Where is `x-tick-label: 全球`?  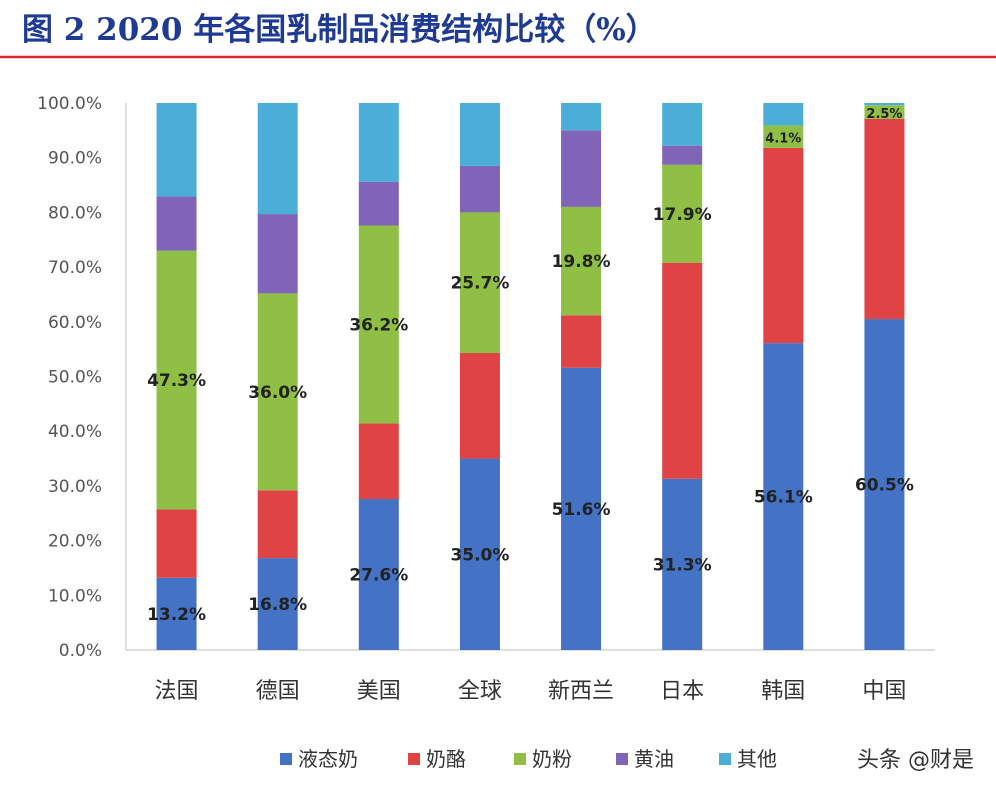 x-tick-label: 全球 is located at coordinates (480, 691).